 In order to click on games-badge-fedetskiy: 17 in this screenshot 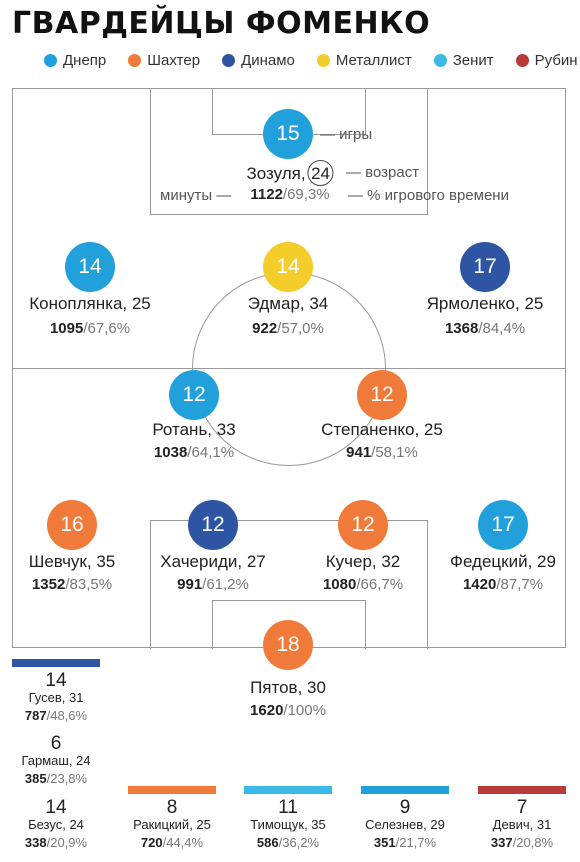, I will do `click(503, 525)`.